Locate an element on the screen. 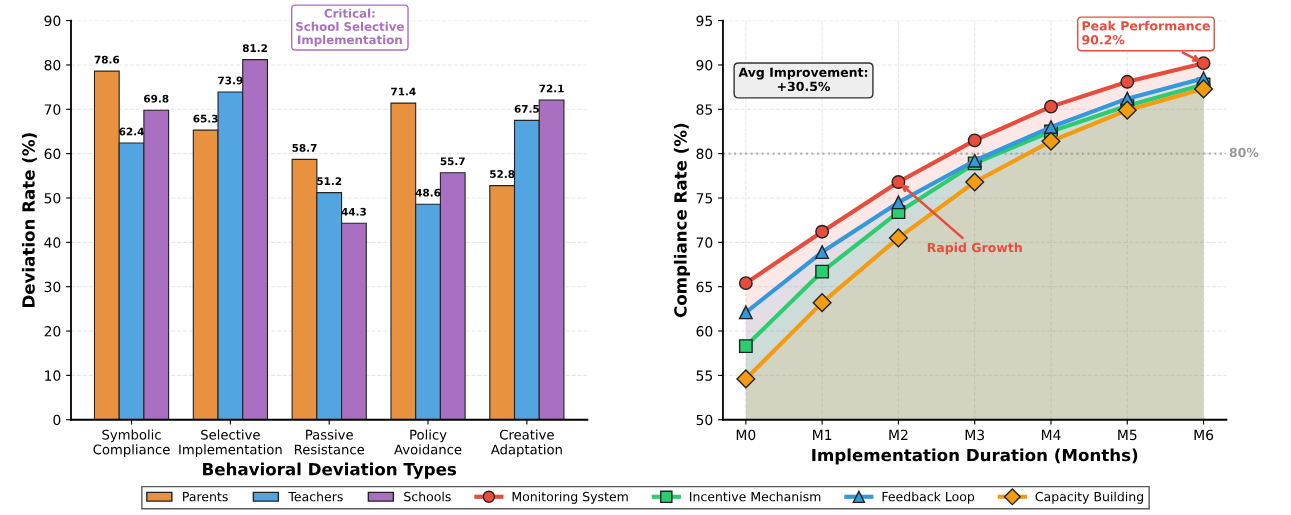 Image resolution: width=1291 pixels, height=515 pixels. y-tick-label: 65 is located at coordinates (704, 287).